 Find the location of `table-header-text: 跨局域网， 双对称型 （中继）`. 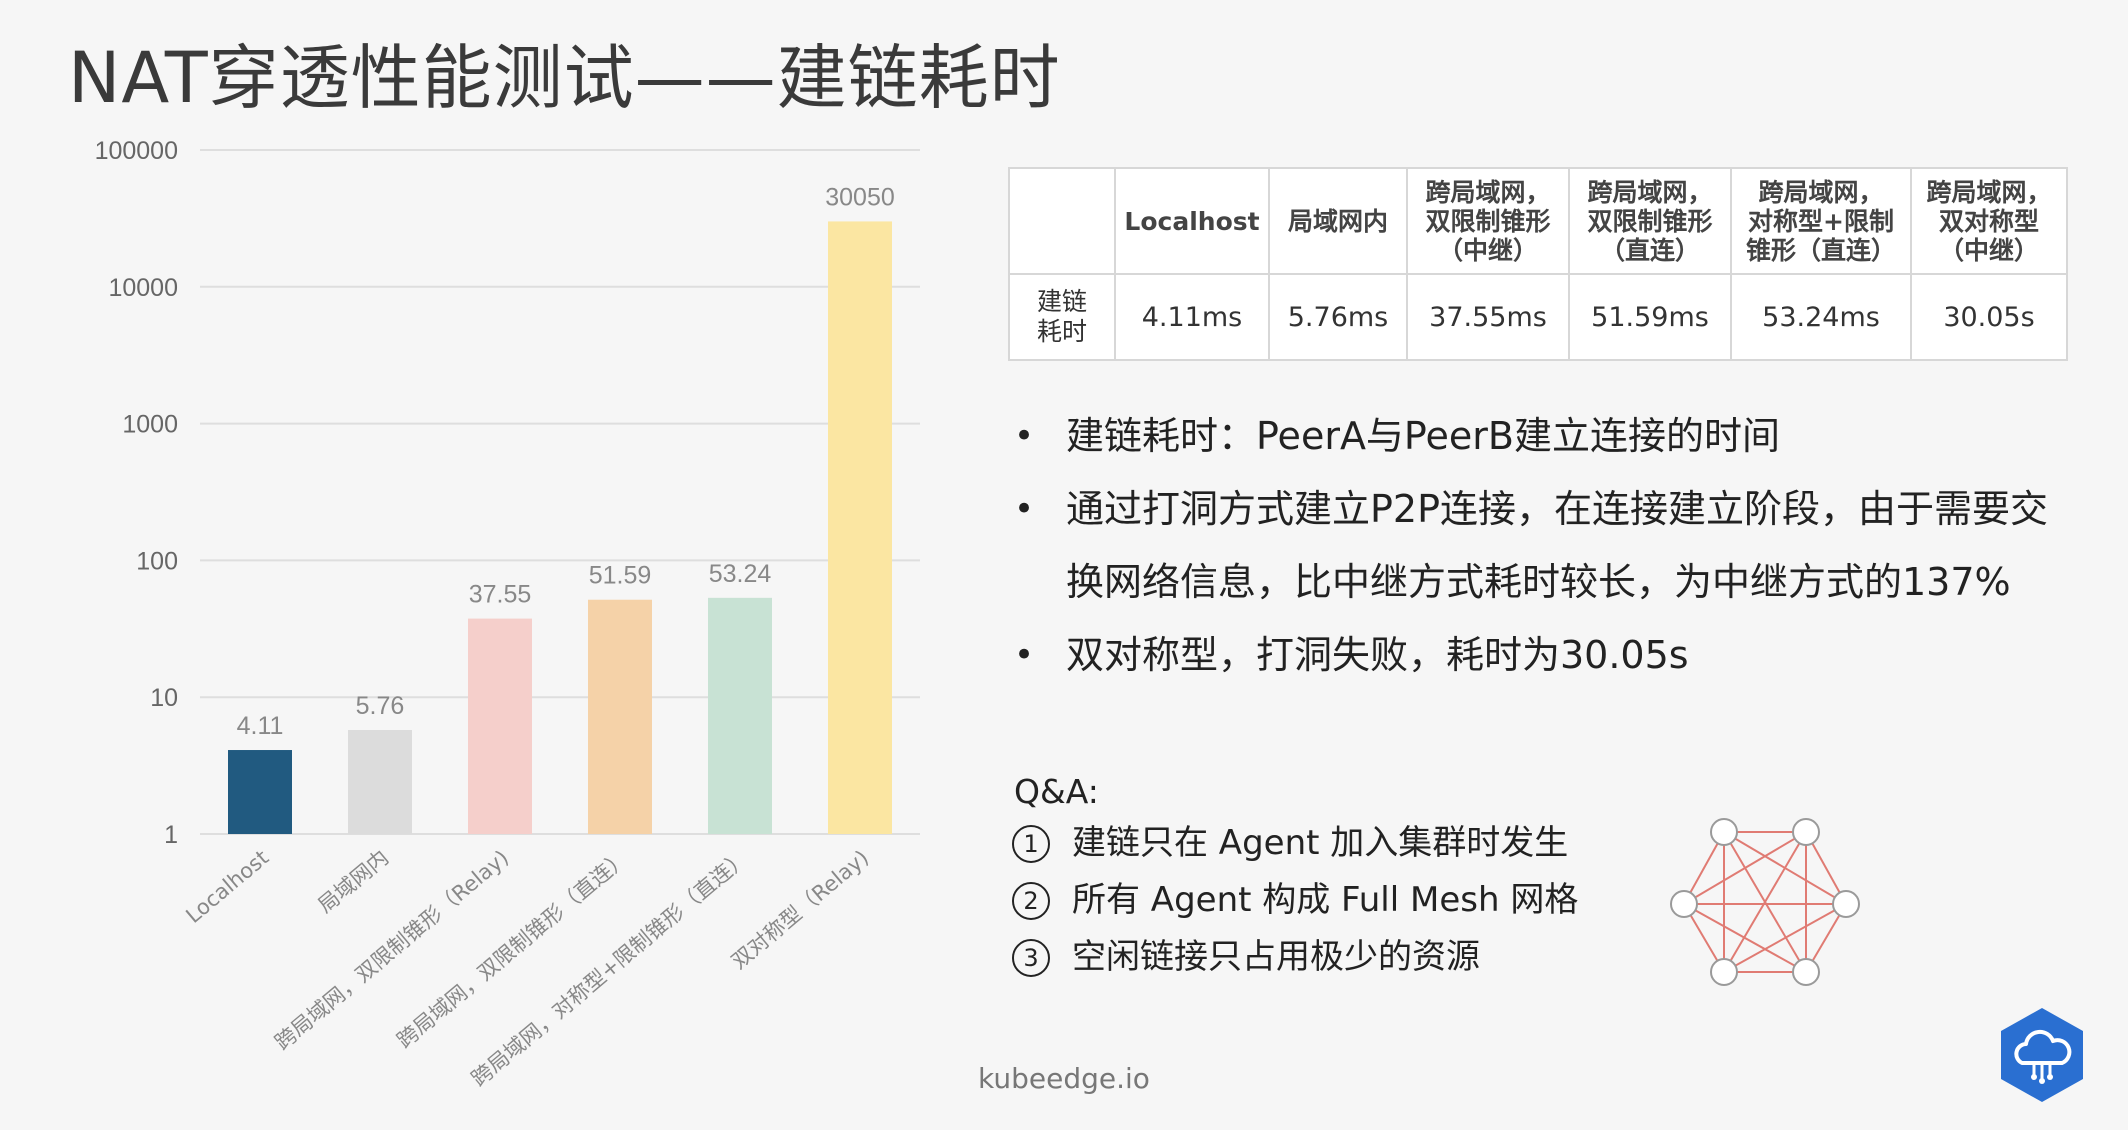

table-header-text: 跨局域网， 双对称型 （中继） is located at coordinates (1988, 221).